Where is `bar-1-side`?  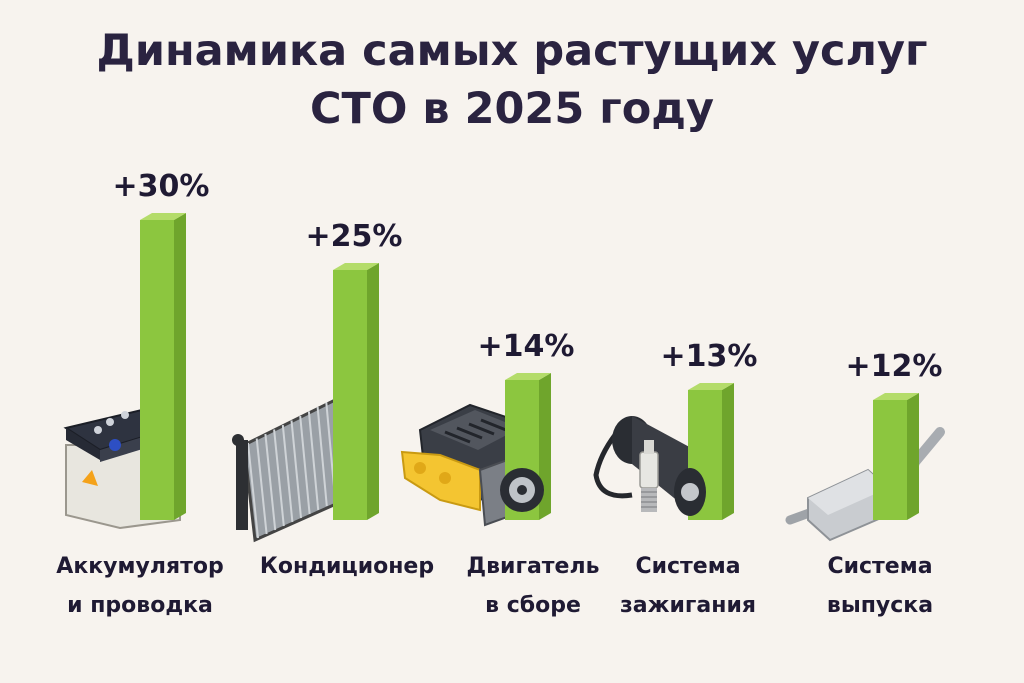
bar-1-side is located at coordinates (180, 366).